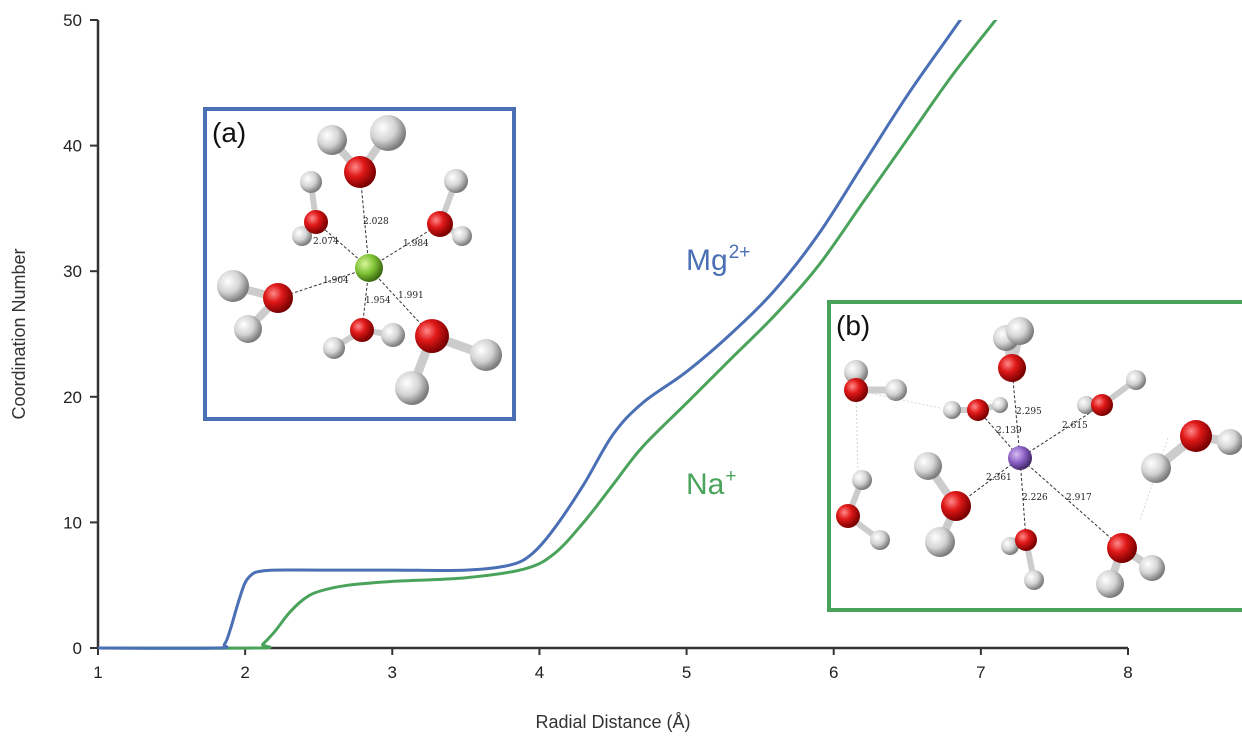 Image resolution: width=1242 pixels, height=736 pixels. Describe the element at coordinates (980, 672) in the screenshot. I see `x-tick-label: 7` at that location.